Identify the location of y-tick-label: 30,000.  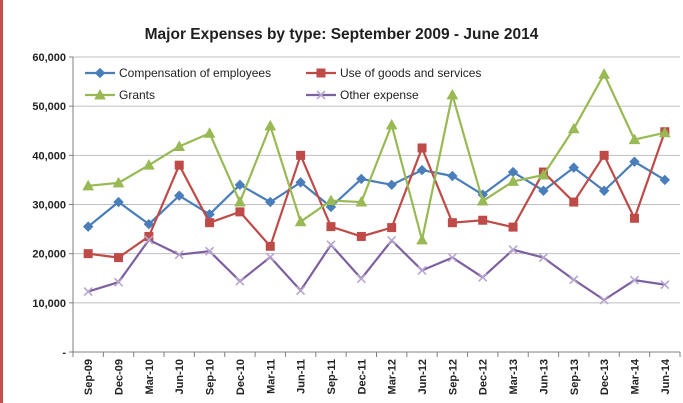
(49, 206).